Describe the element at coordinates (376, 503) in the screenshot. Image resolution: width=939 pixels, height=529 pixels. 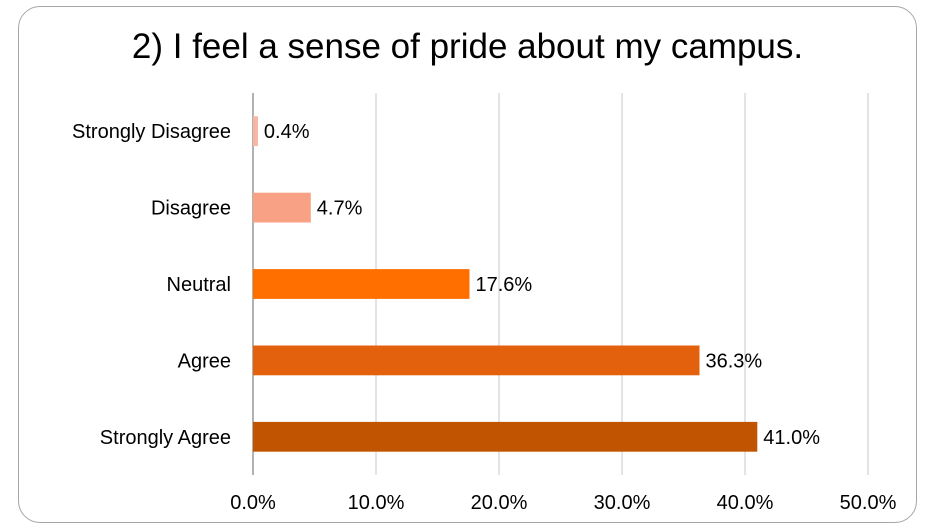
I see `x-tick-label: 10.0%` at that location.